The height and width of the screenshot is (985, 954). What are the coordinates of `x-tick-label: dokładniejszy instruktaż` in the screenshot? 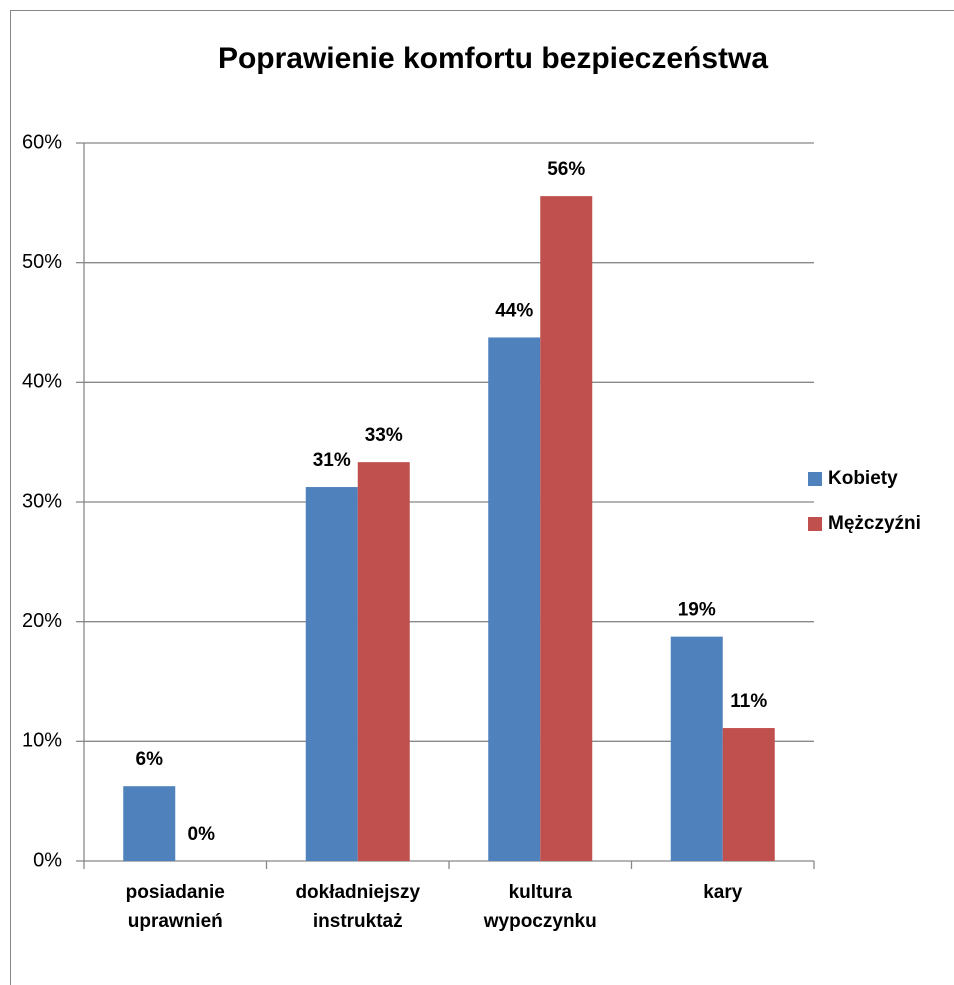 It's located at (357, 907).